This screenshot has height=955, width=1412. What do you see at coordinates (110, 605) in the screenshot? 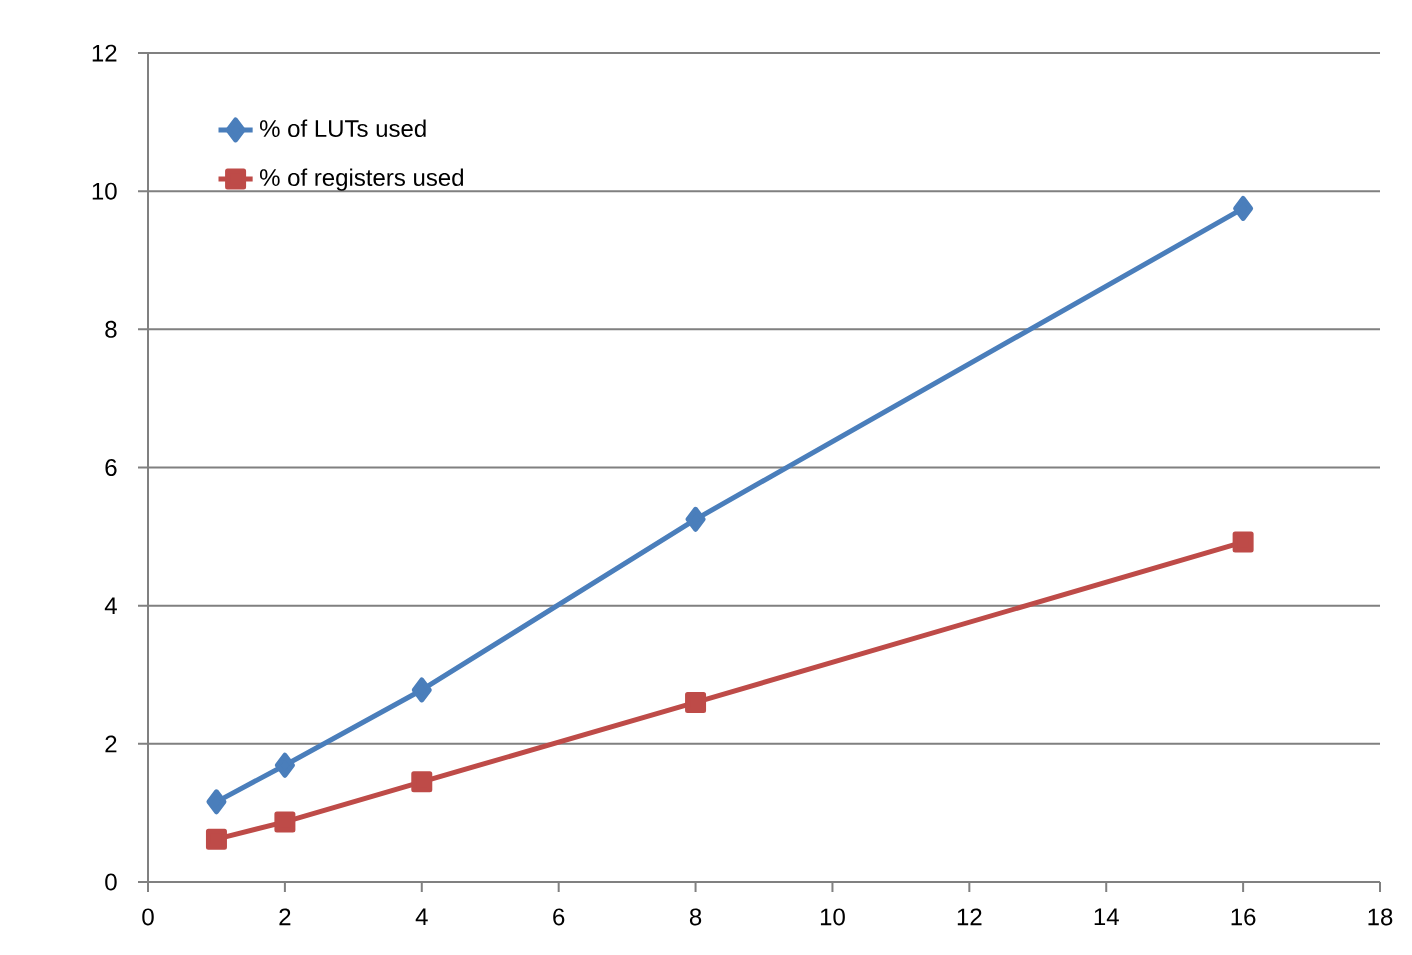
I see `y-tick-label: 4` at bounding box center [110, 605].